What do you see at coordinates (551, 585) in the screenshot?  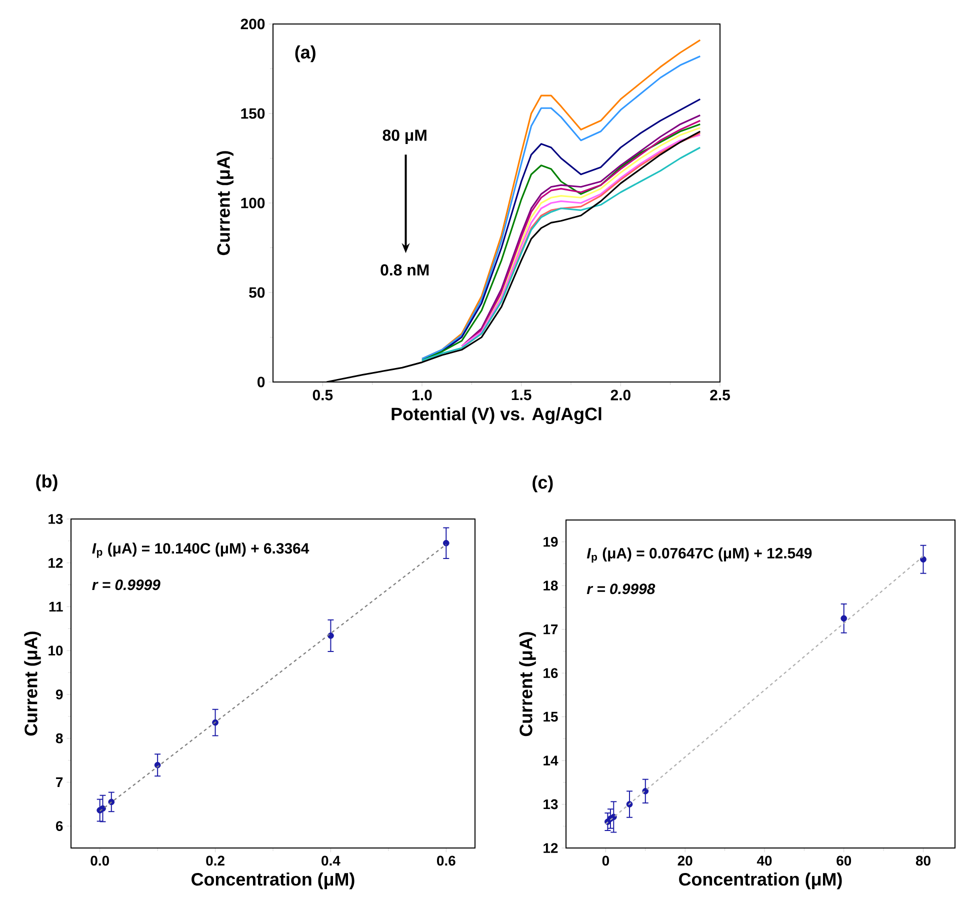 I see `y-tick-label: 18` at bounding box center [551, 585].